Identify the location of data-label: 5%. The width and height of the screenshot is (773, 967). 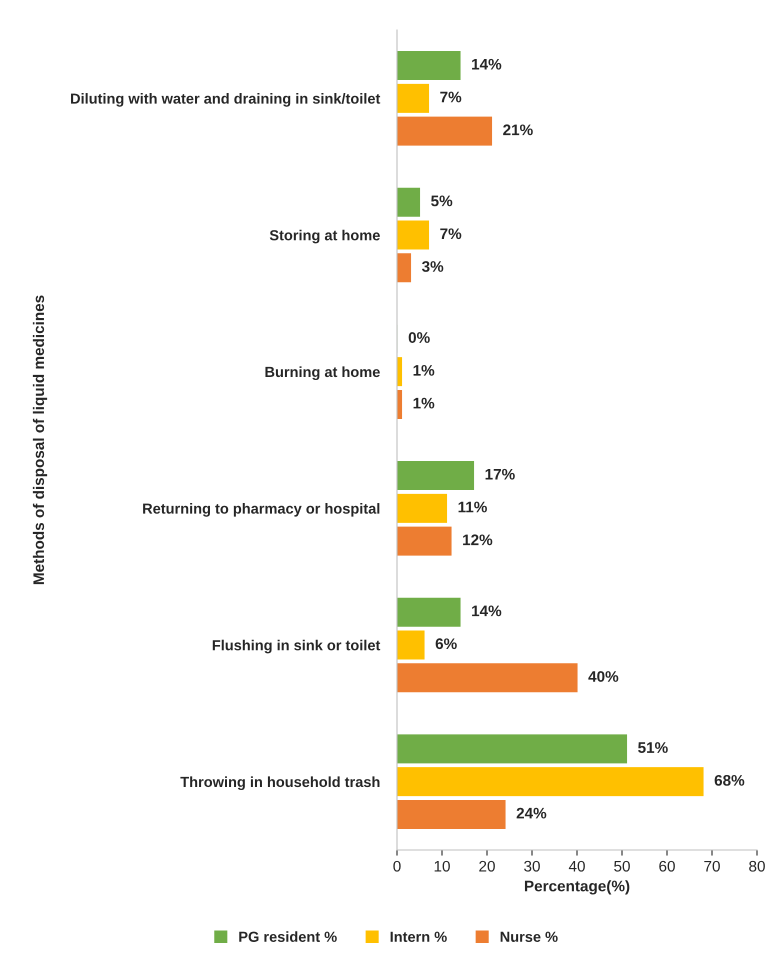
(441, 201).